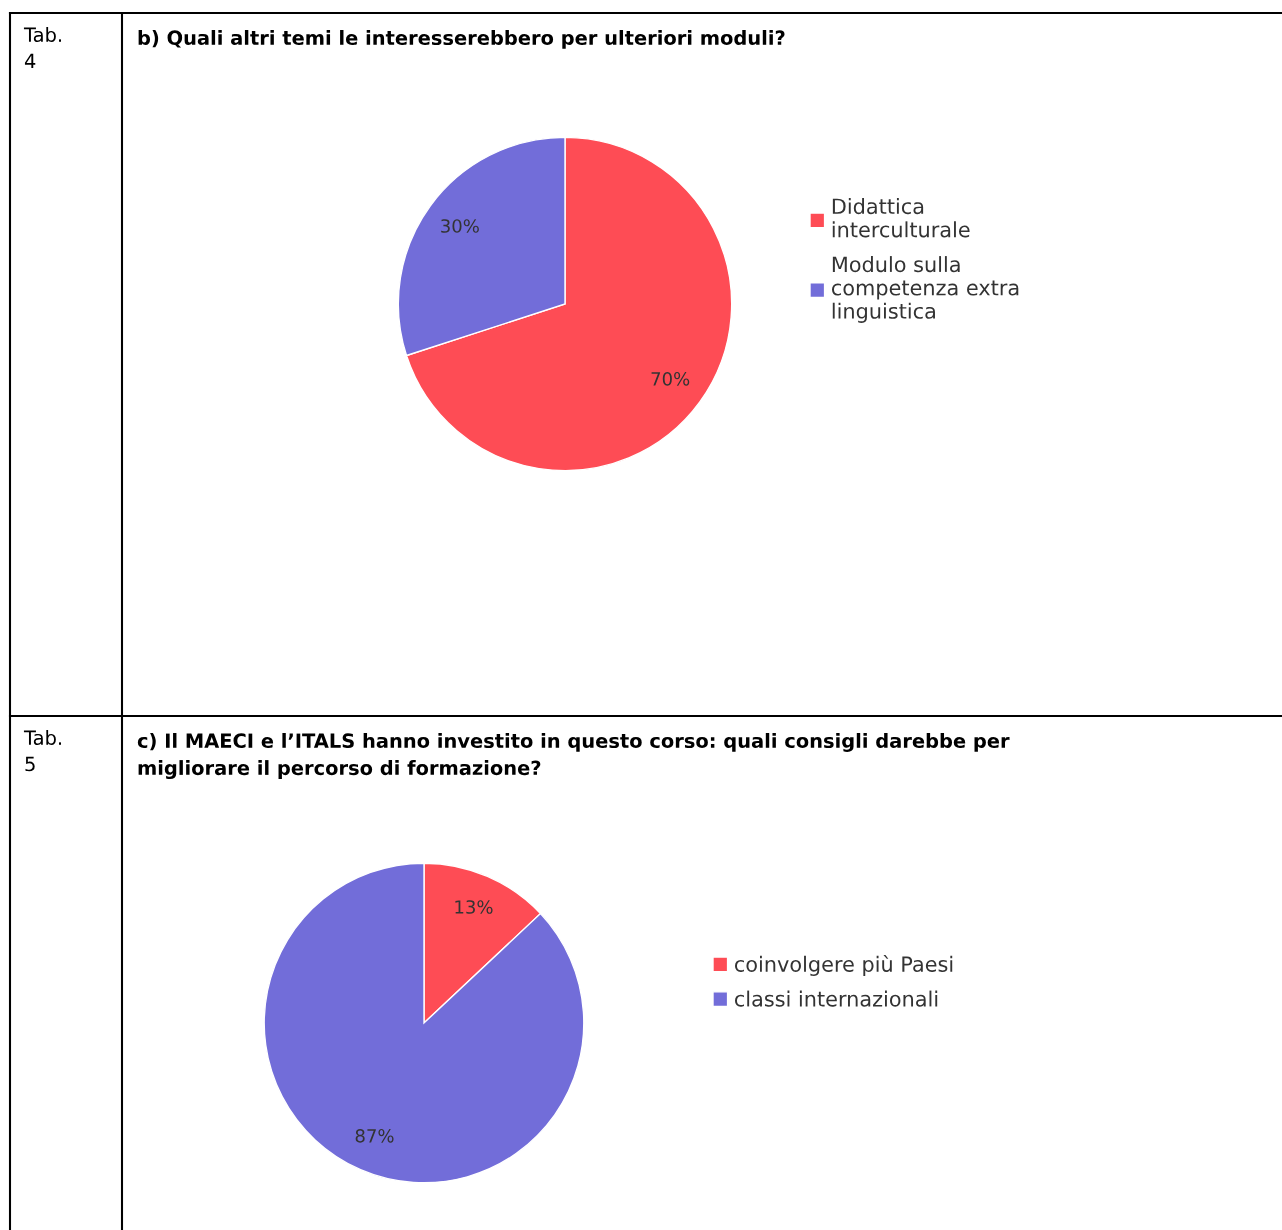 The image size is (1282, 1230). I want to click on data-label: 70%, so click(670, 378).